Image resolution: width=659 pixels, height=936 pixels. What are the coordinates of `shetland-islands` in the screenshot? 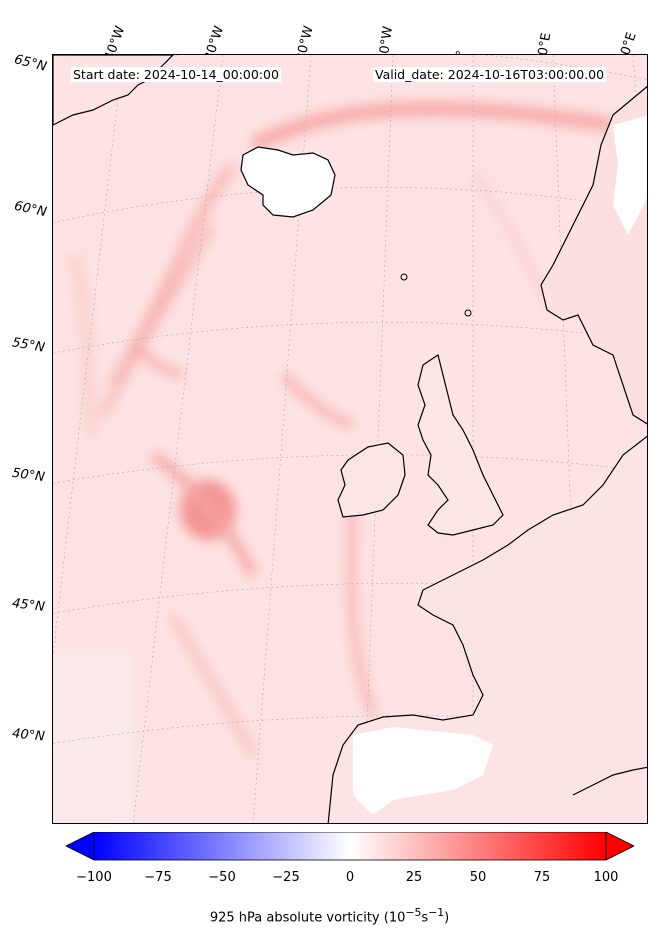 It's located at (468, 313).